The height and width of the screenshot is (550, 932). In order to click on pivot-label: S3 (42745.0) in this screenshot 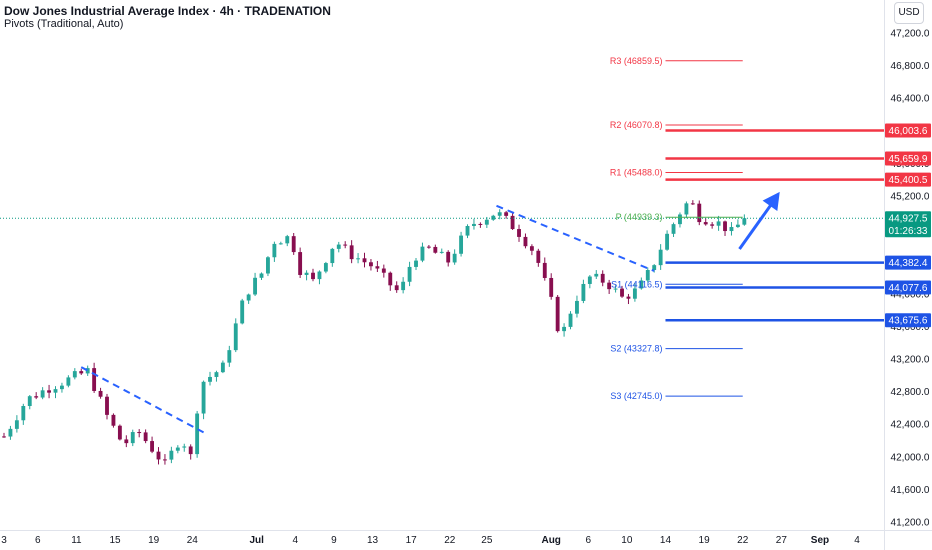, I will do `click(636, 396)`.